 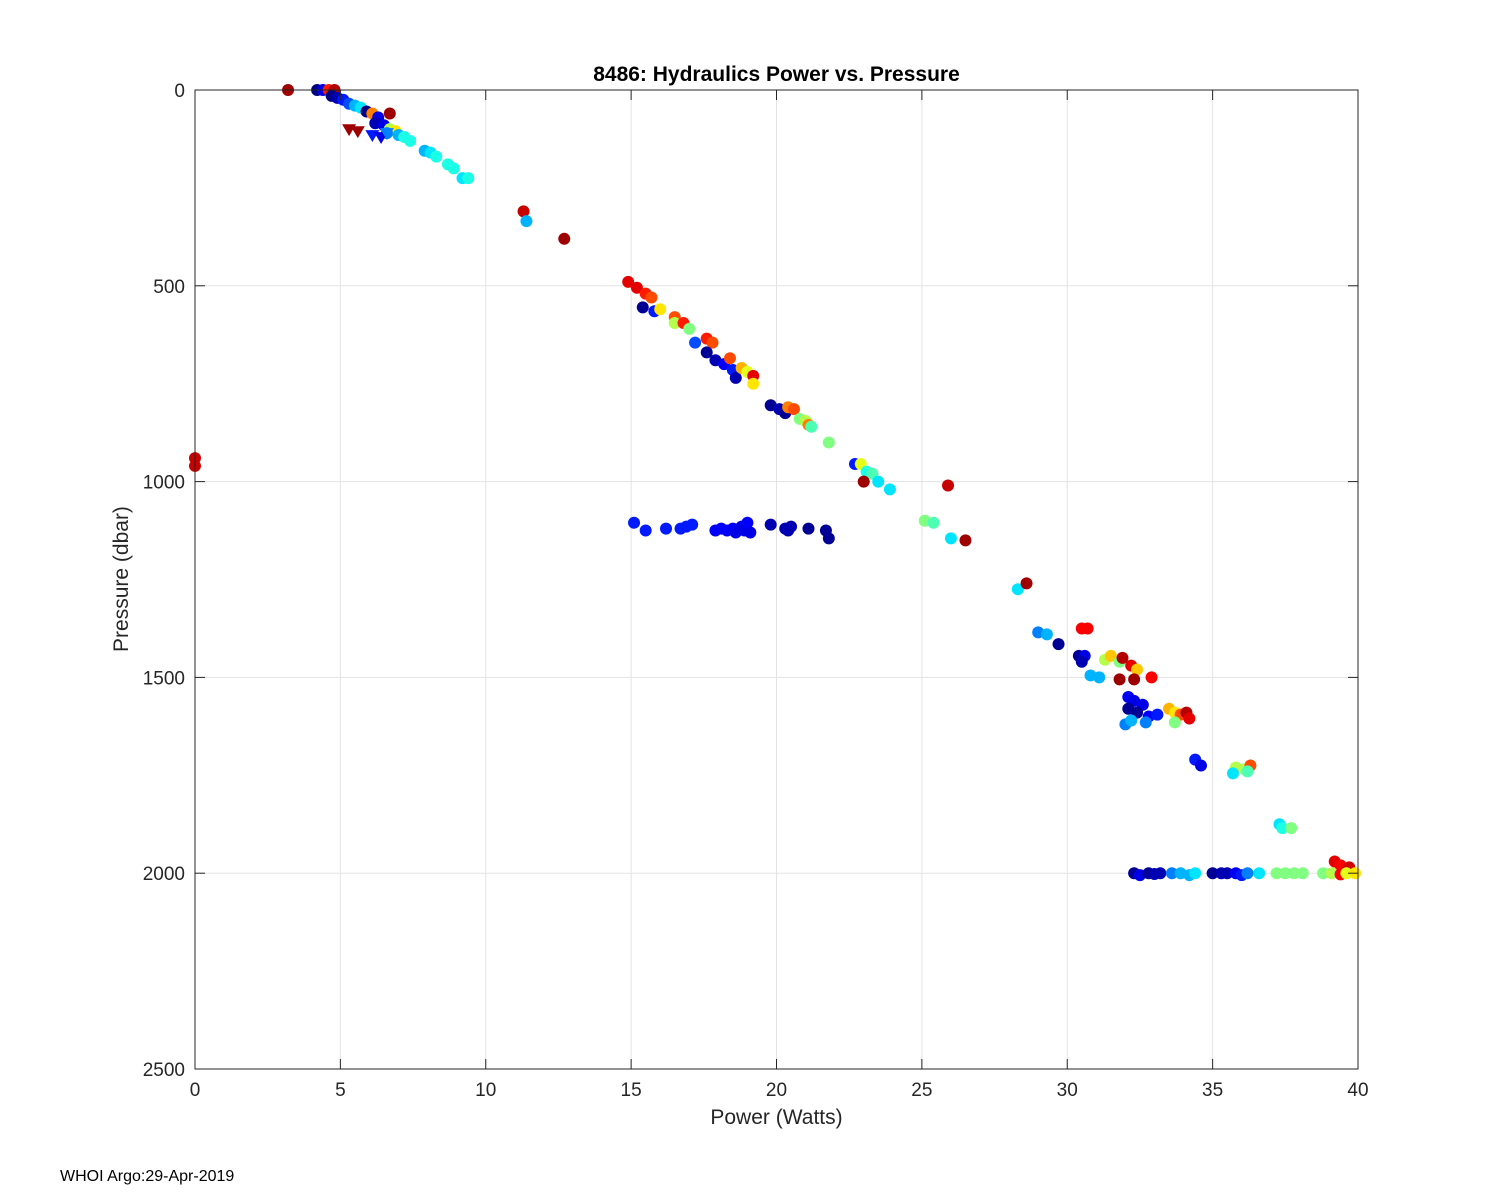 I want to click on x-tick-label: 40, so click(x=1357, y=1090).